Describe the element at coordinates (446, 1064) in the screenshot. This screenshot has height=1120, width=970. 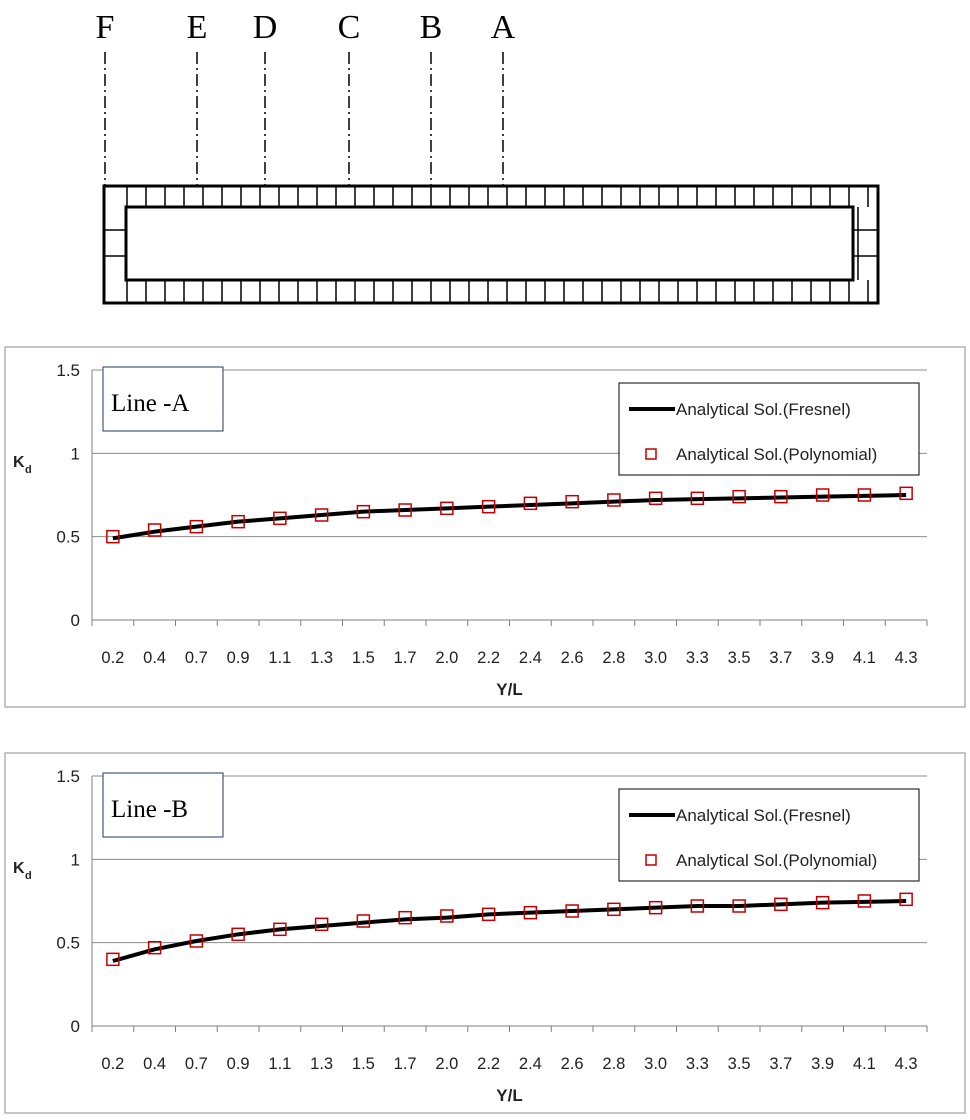
I see `x-tick-label: 2.0` at that location.